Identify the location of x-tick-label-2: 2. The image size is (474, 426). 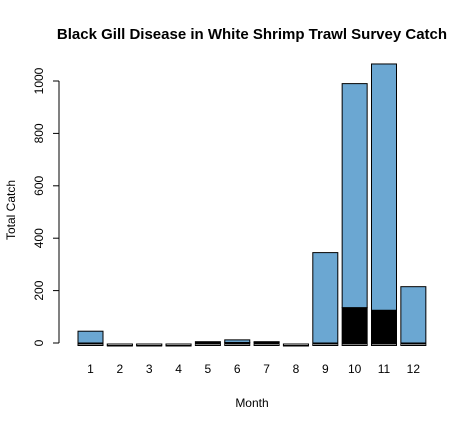
(120, 369).